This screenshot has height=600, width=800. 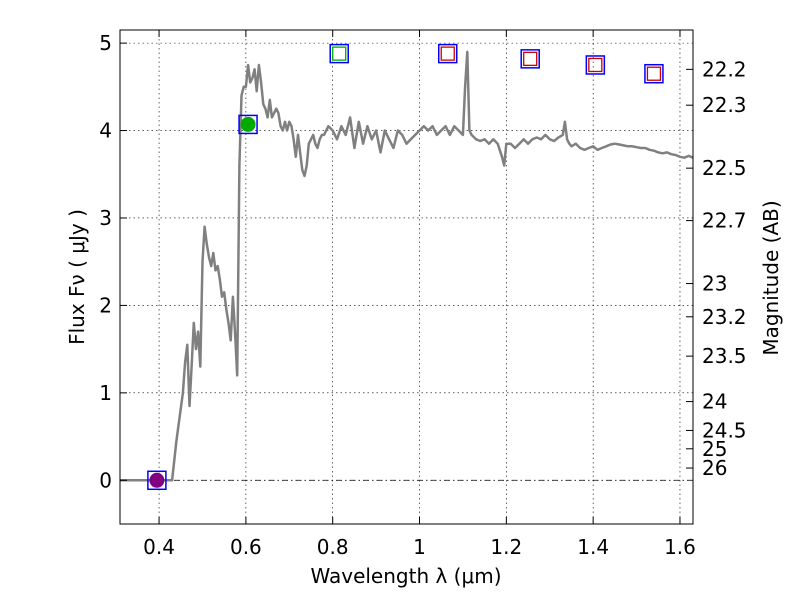 I want to click on y2-tick-label: 23.2, so click(x=724, y=317).